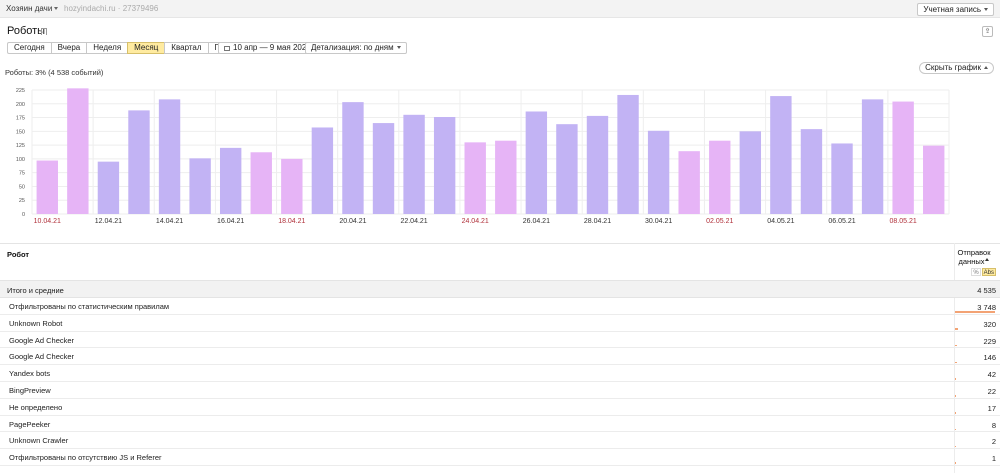  What do you see at coordinates (20, 91) in the screenshot?
I see `y-tick-label: 225` at bounding box center [20, 91].